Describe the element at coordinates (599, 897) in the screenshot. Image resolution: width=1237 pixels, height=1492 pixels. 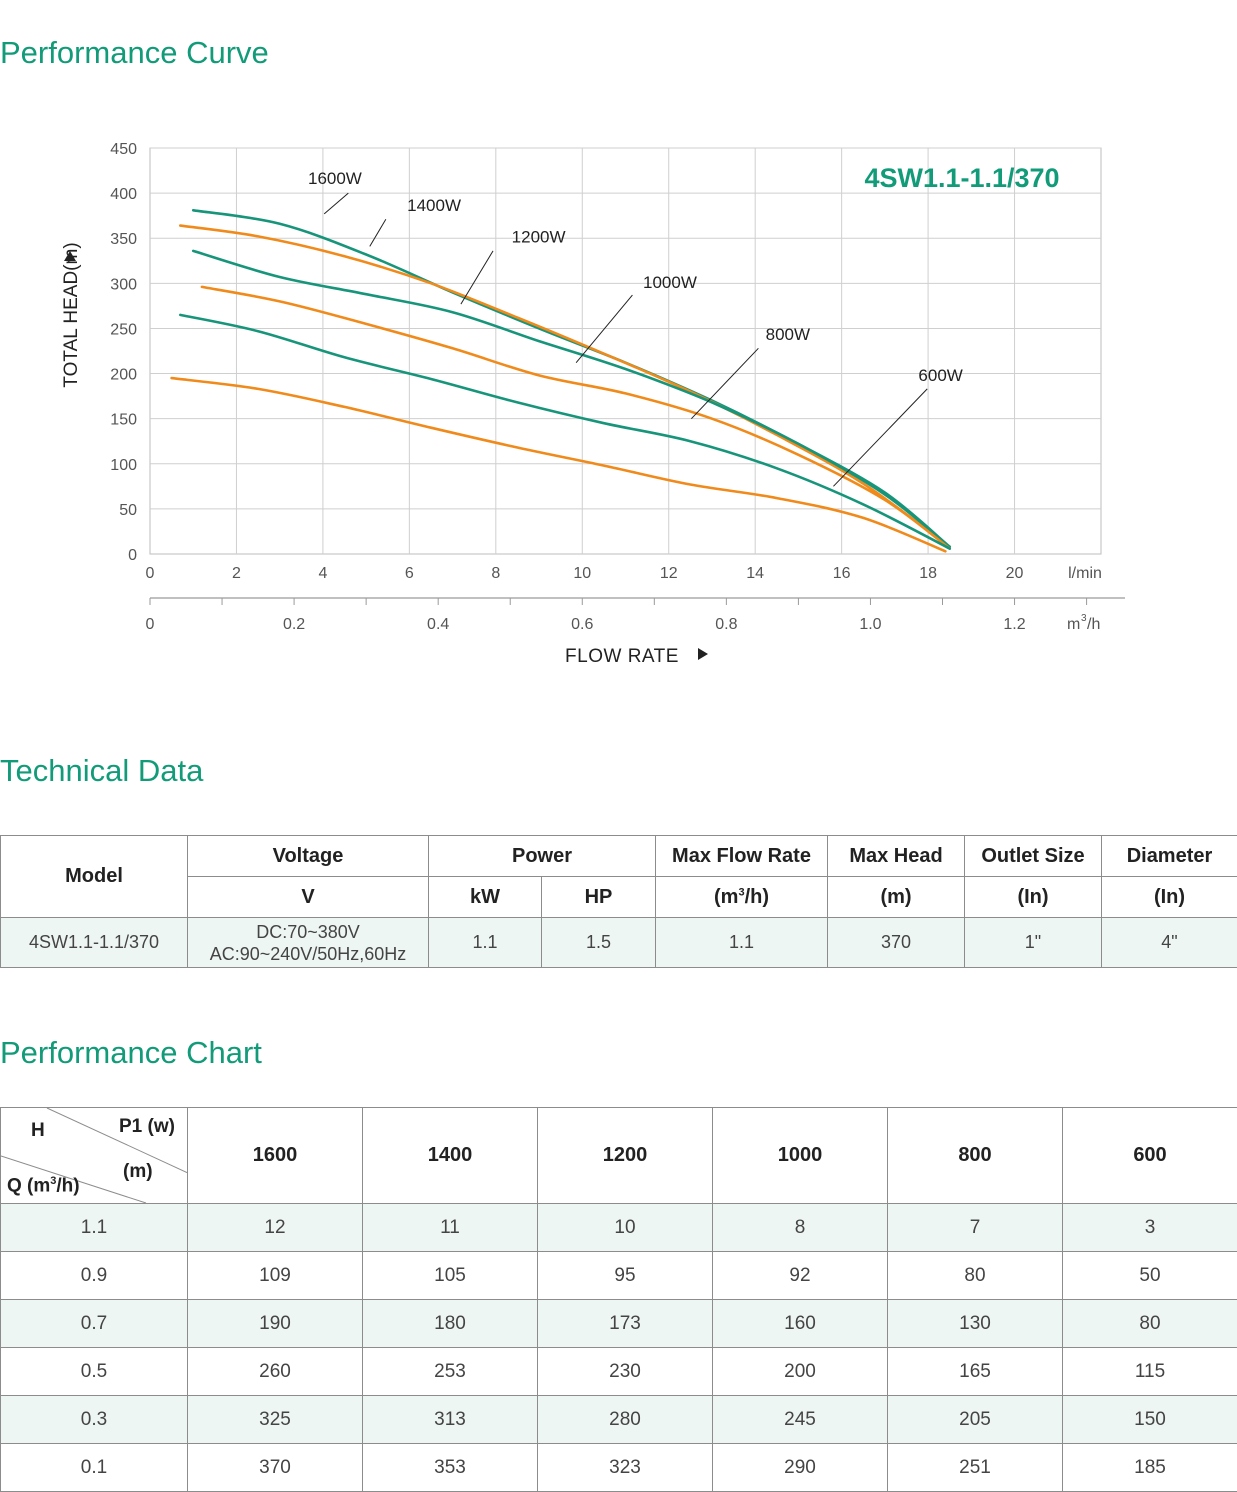
I see `unit-hp: HP` at that location.